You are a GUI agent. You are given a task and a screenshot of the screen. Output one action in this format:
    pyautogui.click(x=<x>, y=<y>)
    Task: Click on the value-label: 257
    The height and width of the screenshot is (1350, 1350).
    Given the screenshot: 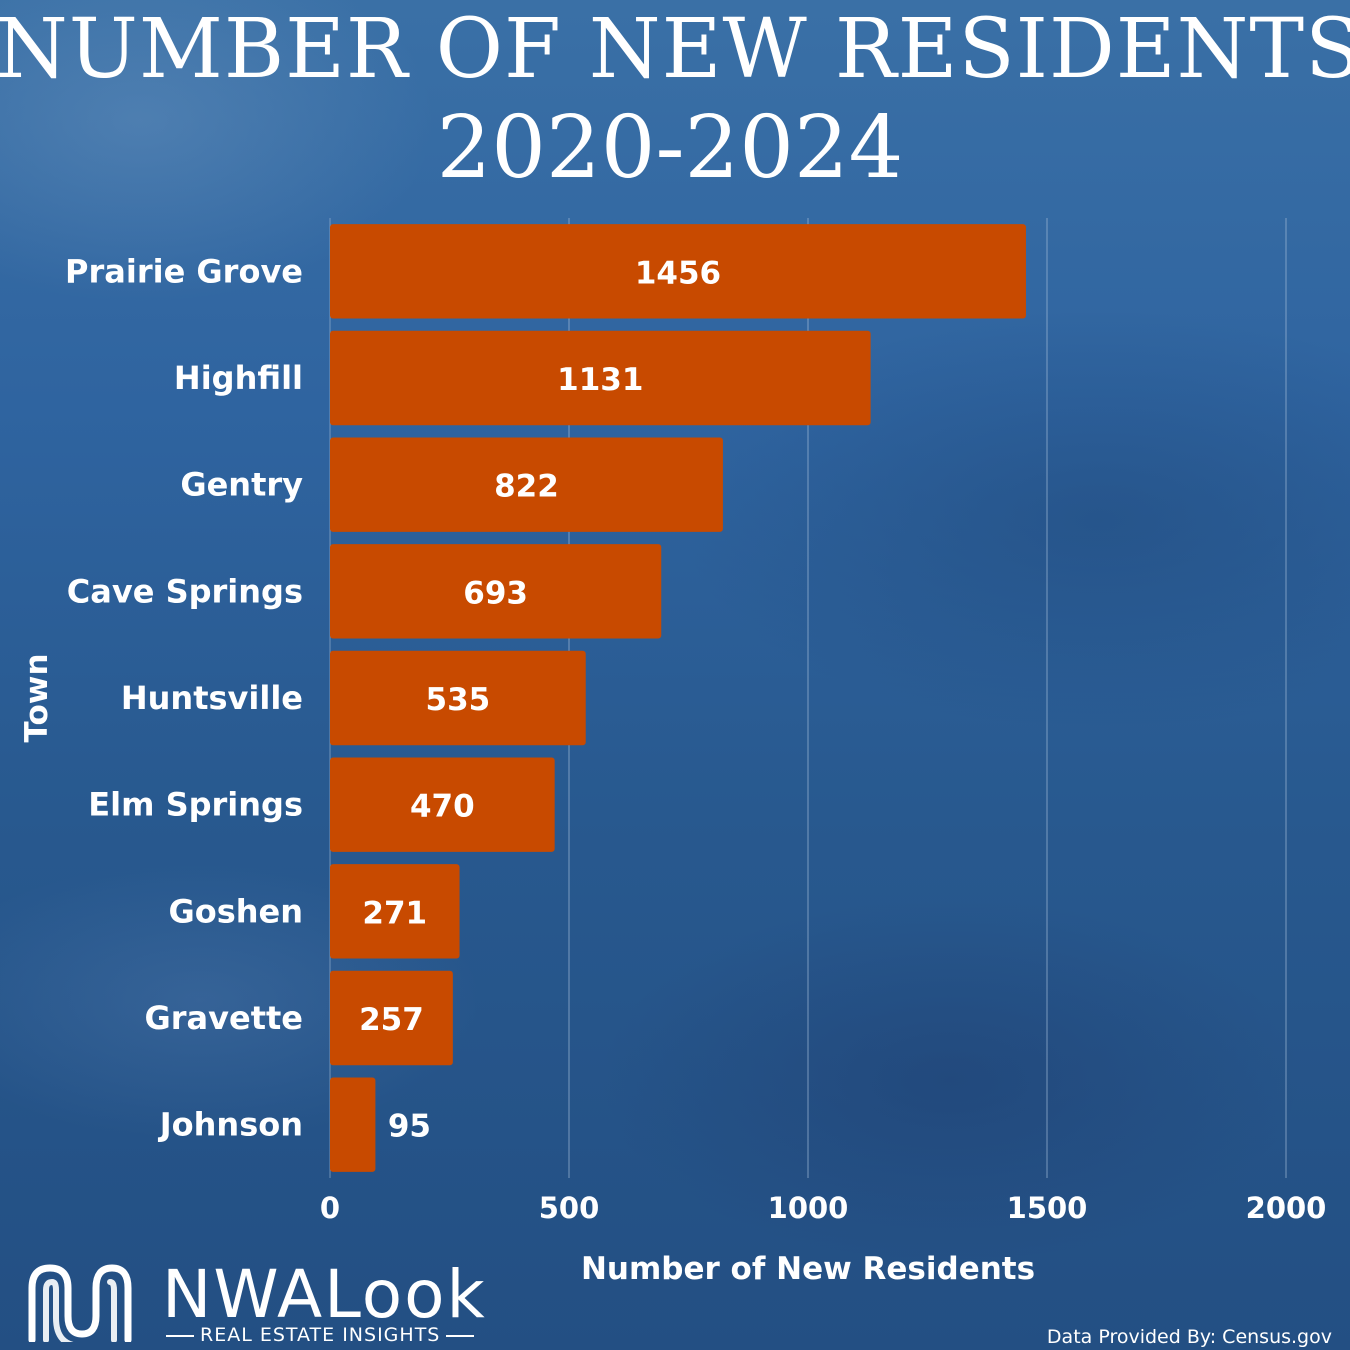 What is the action you would take?
    pyautogui.click(x=391, y=1020)
    